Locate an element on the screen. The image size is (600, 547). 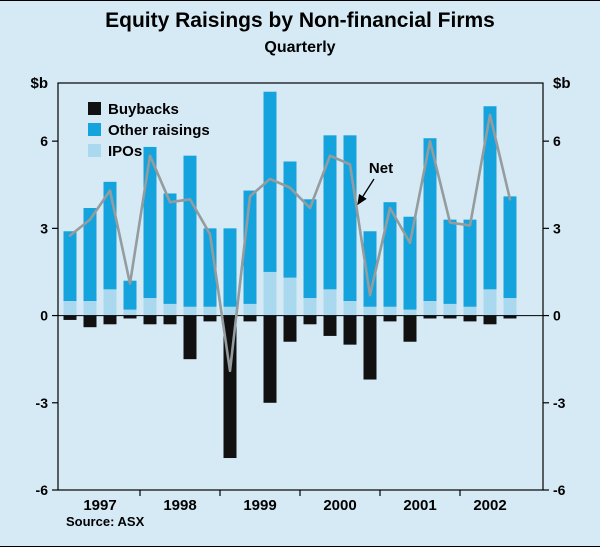
y-tick-label-left: 6 is located at coordinates (44, 141).